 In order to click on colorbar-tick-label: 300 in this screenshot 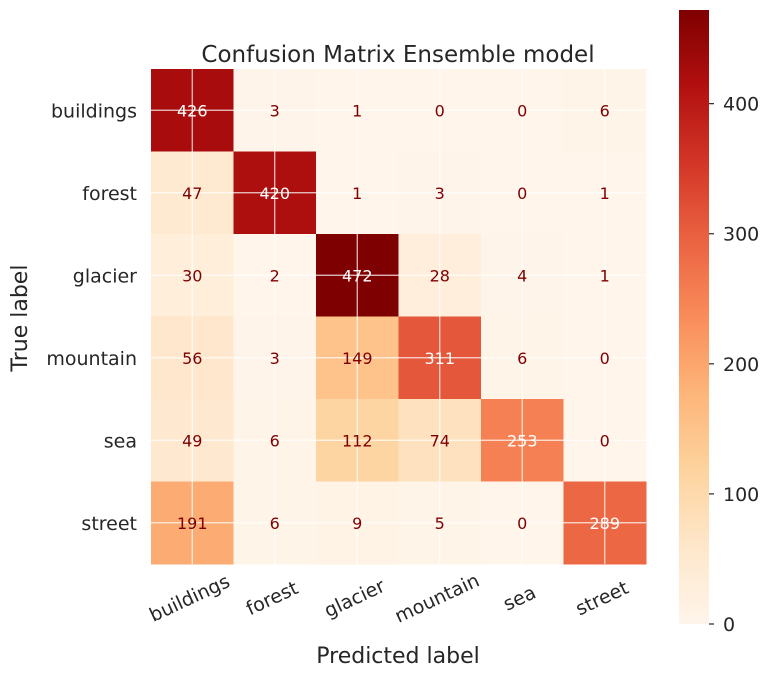, I will do `click(741, 235)`.